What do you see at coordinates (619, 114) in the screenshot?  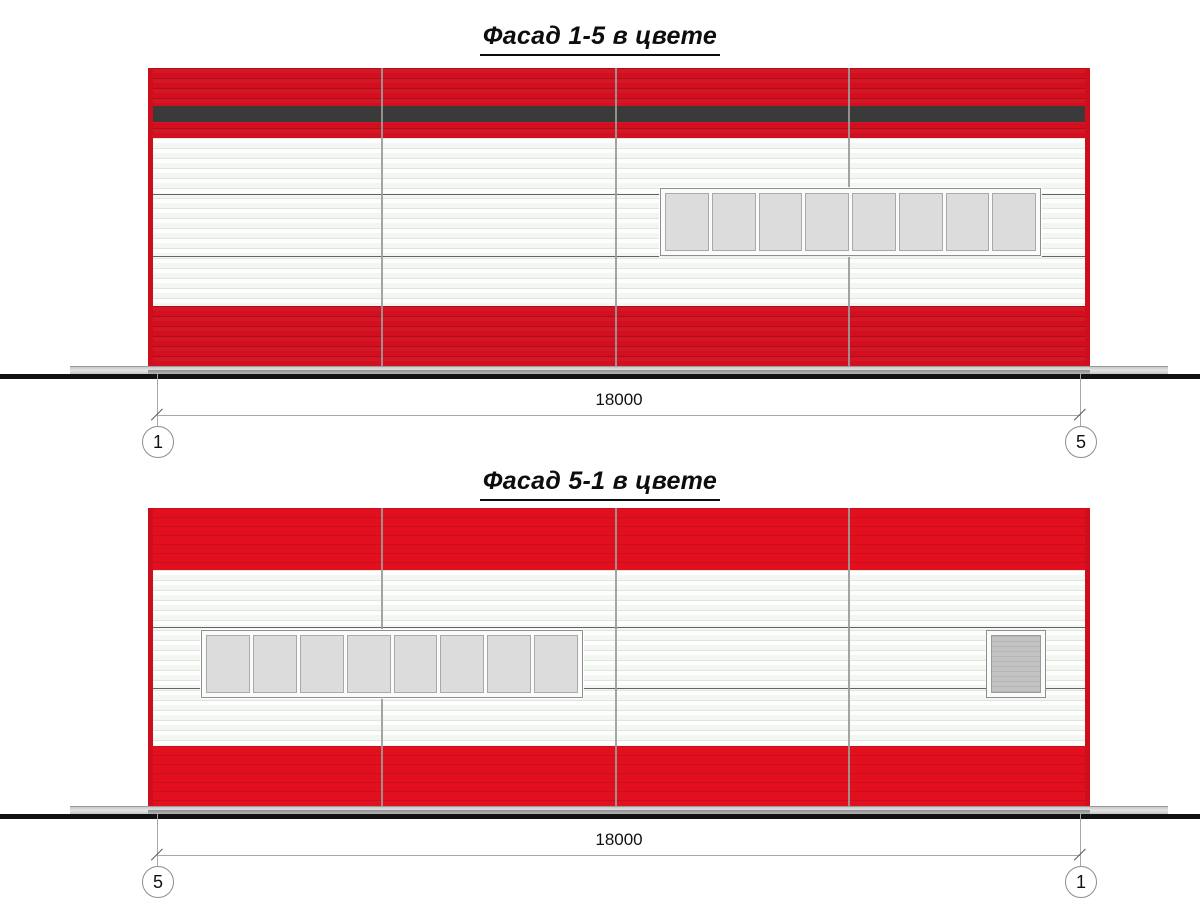 I see `facade-1-dark-accent-stripe` at bounding box center [619, 114].